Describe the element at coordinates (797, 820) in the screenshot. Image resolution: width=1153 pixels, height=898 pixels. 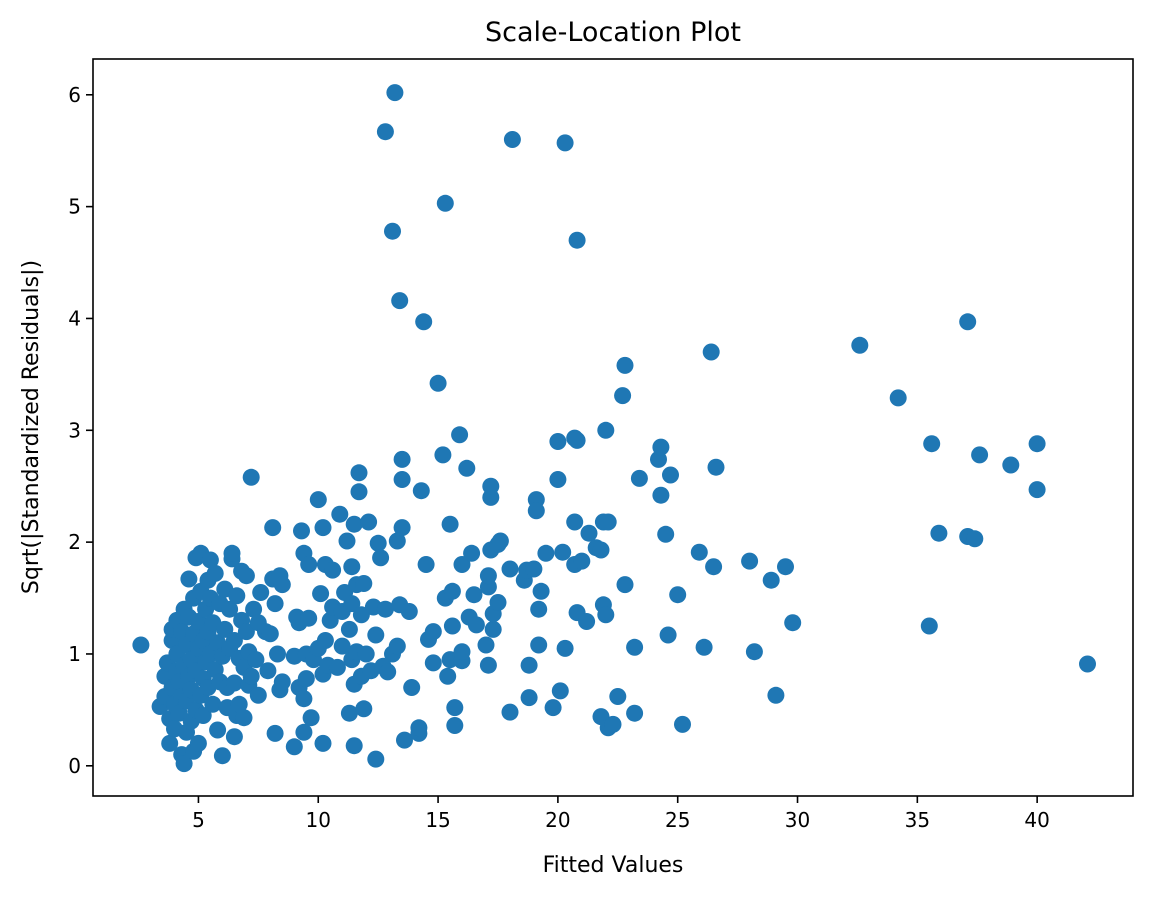
I see `x-tick-label: 30` at that location.